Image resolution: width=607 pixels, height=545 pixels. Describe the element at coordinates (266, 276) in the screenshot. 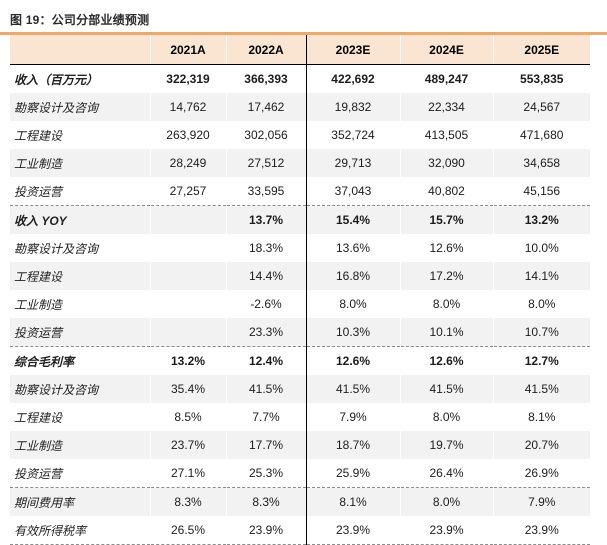

I see `cell-value: 14.4%` at that location.